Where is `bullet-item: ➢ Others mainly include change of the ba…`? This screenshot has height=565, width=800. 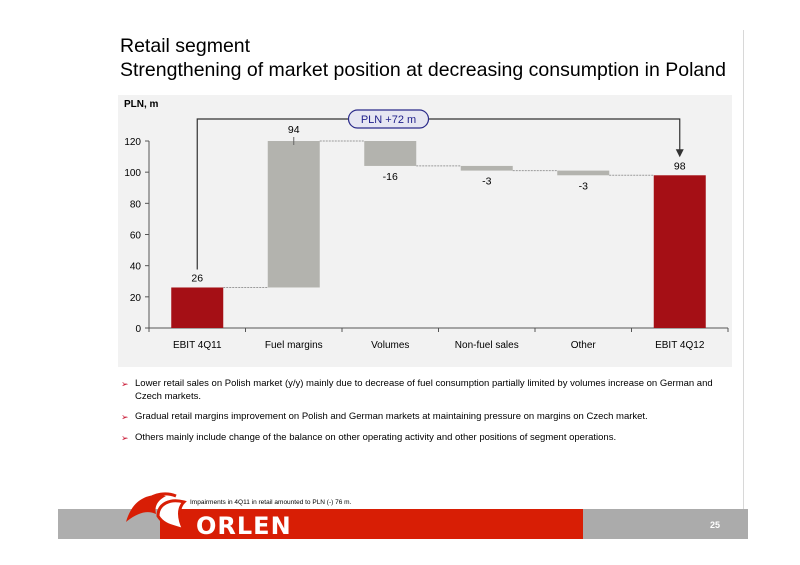
bullet-item: ➢ Others mainly include change of the ba… is located at coordinates (421, 438).